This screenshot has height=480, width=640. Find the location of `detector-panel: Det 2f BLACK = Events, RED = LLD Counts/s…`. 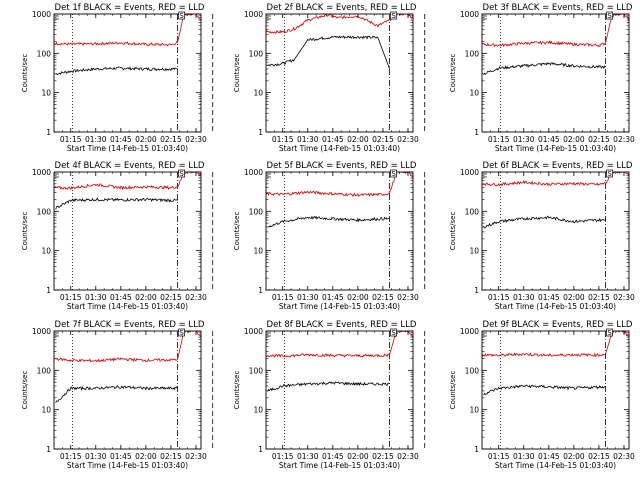

detector-panel: Det 2f BLACK = Events, RED = LLD Counts/s… is located at coordinates (329, 78).